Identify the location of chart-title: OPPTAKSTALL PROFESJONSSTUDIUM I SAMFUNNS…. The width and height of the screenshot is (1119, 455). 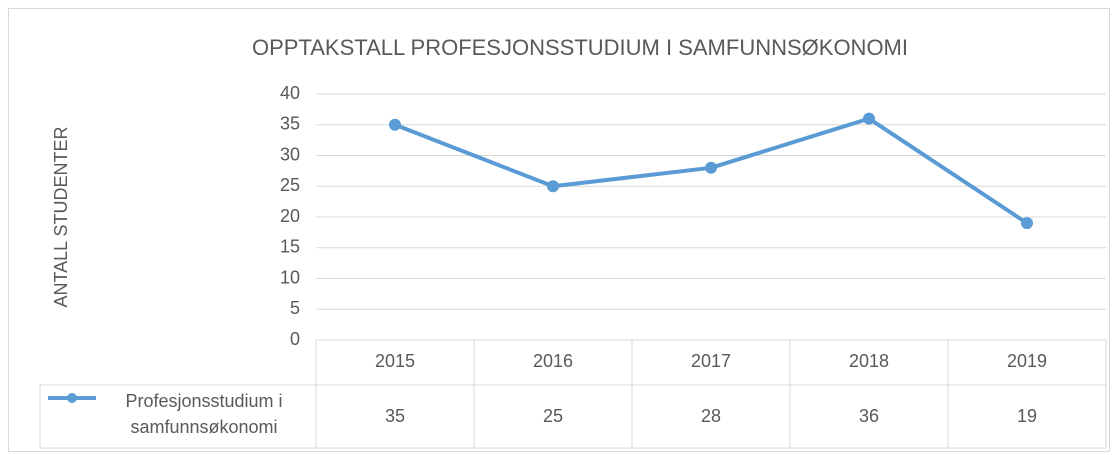
(580, 47).